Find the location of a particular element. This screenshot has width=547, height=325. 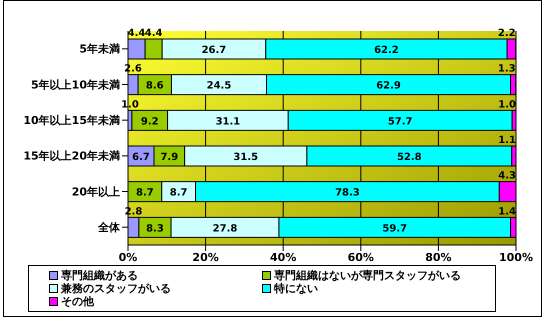

x-tick-label: 40% is located at coordinates (283, 257).